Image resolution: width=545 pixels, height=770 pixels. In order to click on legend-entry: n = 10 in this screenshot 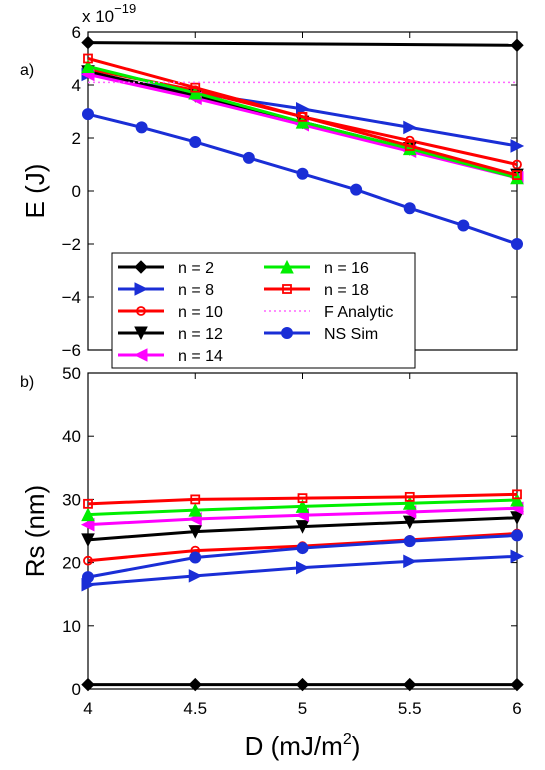, I will do `click(170, 312)`.